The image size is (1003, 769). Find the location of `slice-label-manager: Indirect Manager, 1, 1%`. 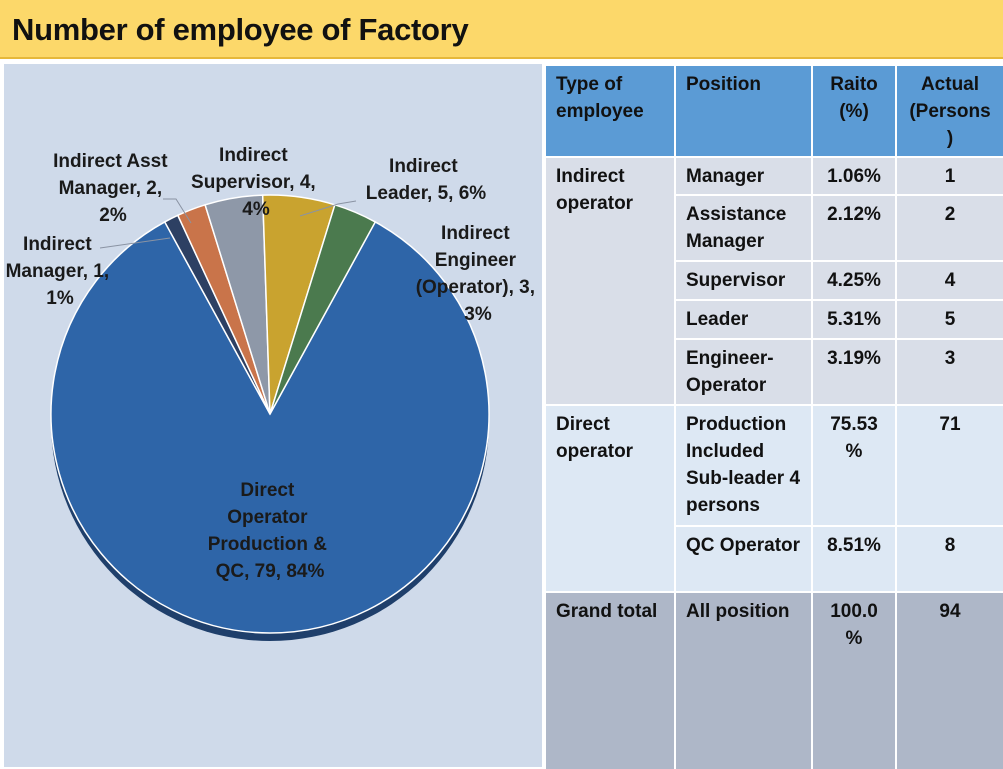

slice-label-manager: Indirect Manager, 1, 1% is located at coordinates (60, 271).